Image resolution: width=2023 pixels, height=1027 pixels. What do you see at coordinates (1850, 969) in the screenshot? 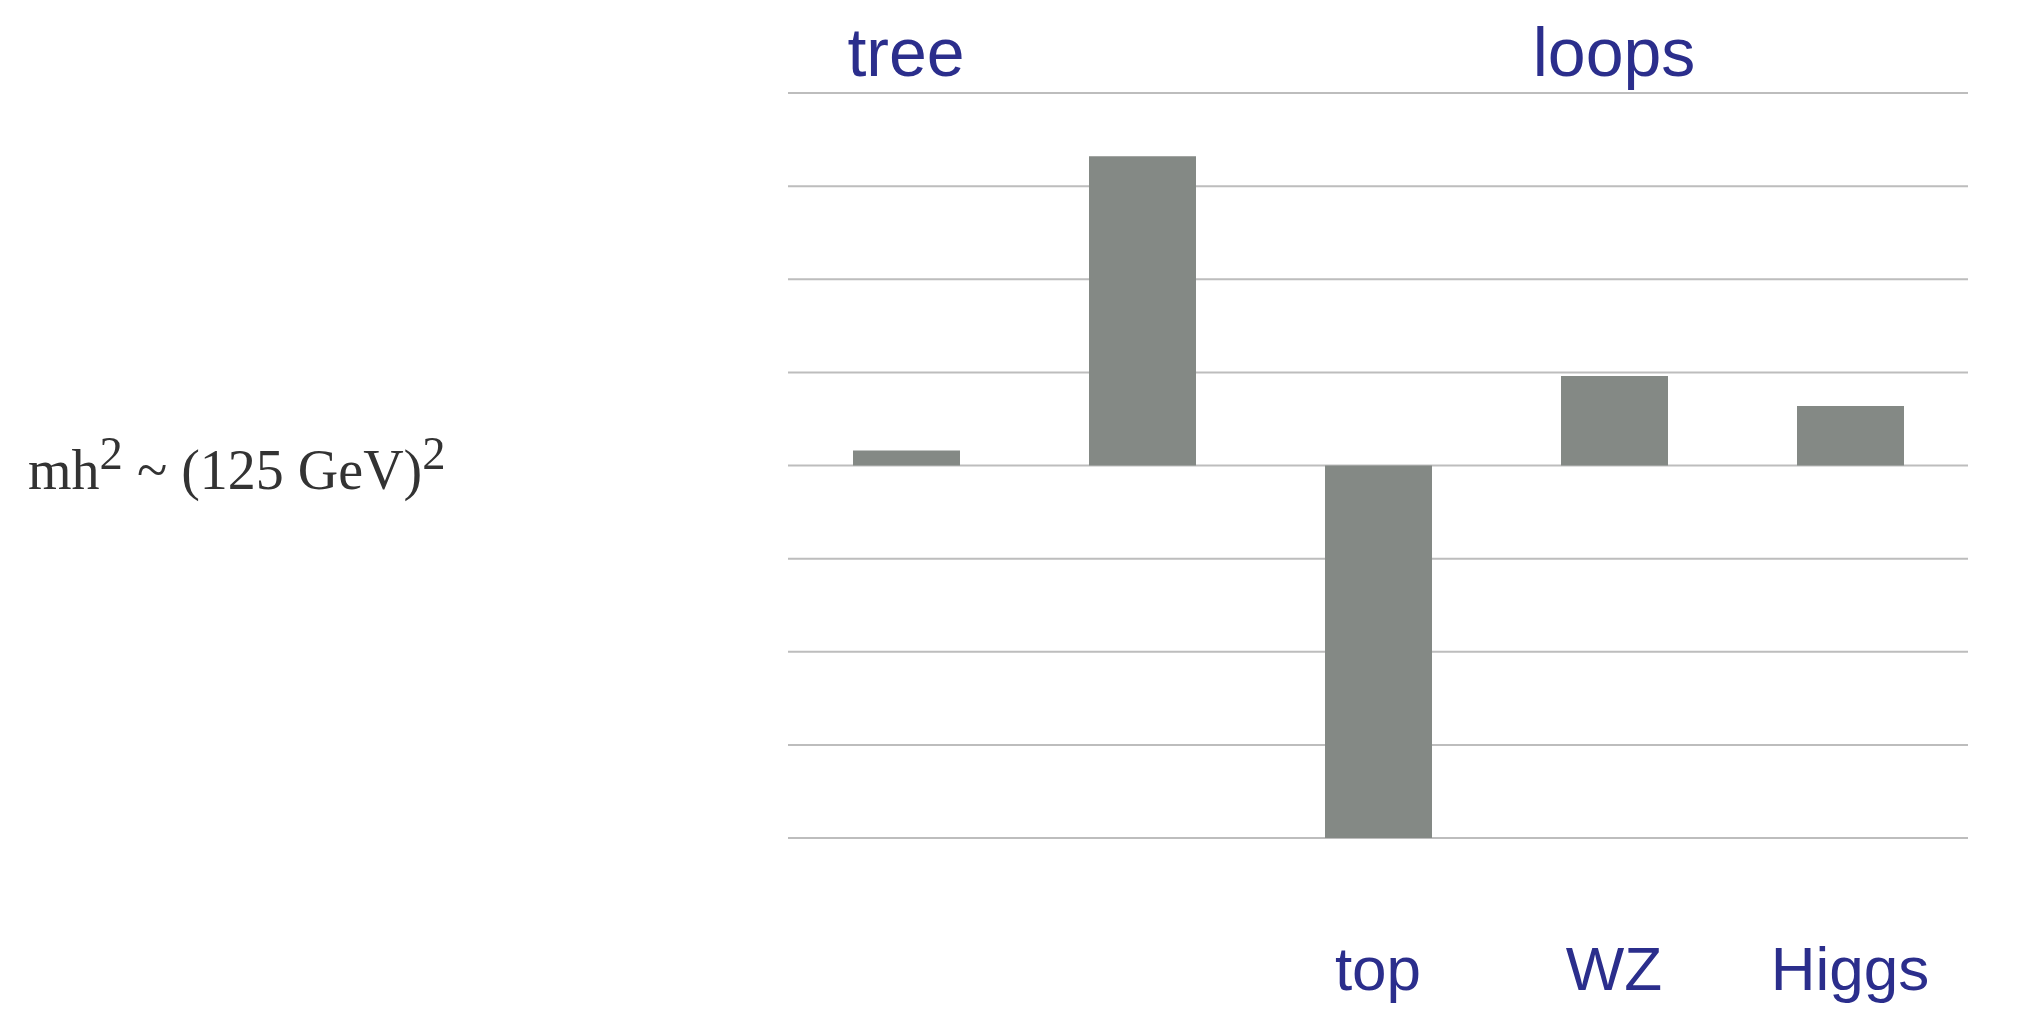
I see `x-tick-label: Higgs` at bounding box center [1850, 969].